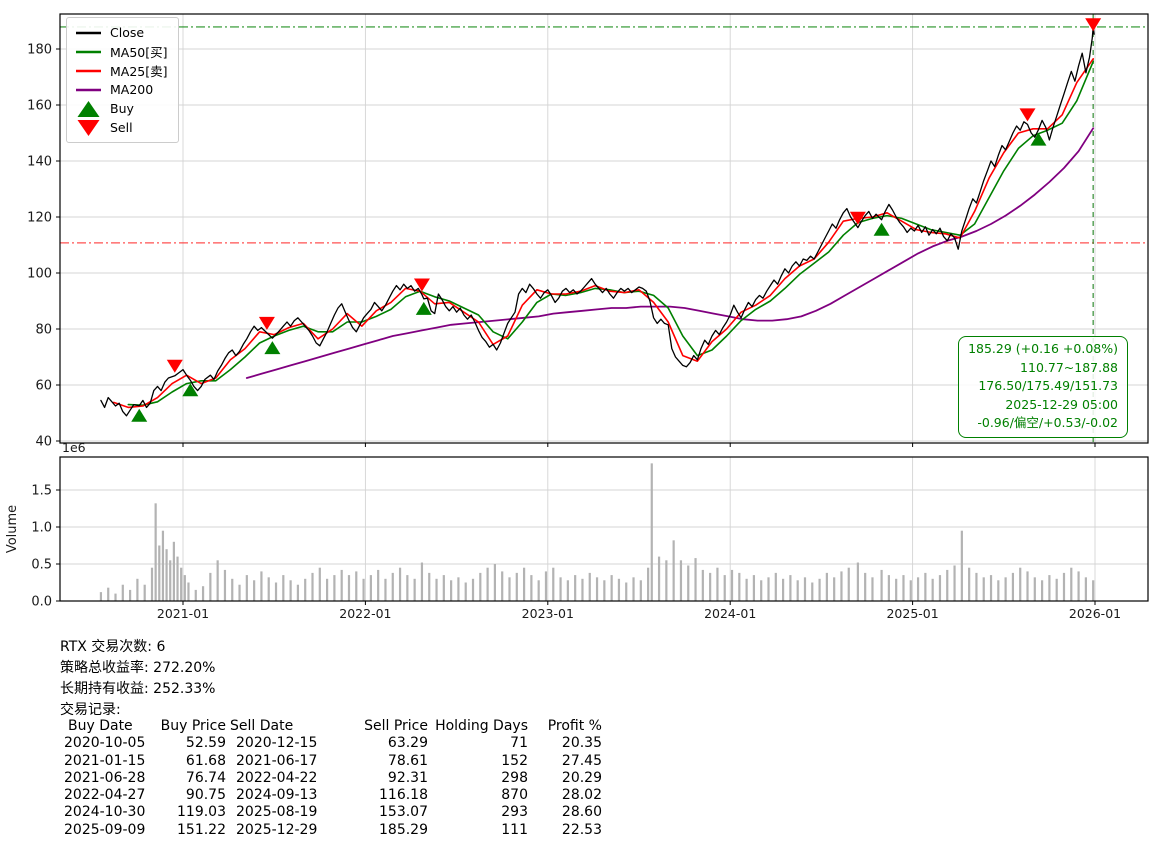 The width and height of the screenshot is (1152, 849). What do you see at coordinates (205, 795) in the screenshot?
I see `trade-cell: 90.75` at bounding box center [205, 795].